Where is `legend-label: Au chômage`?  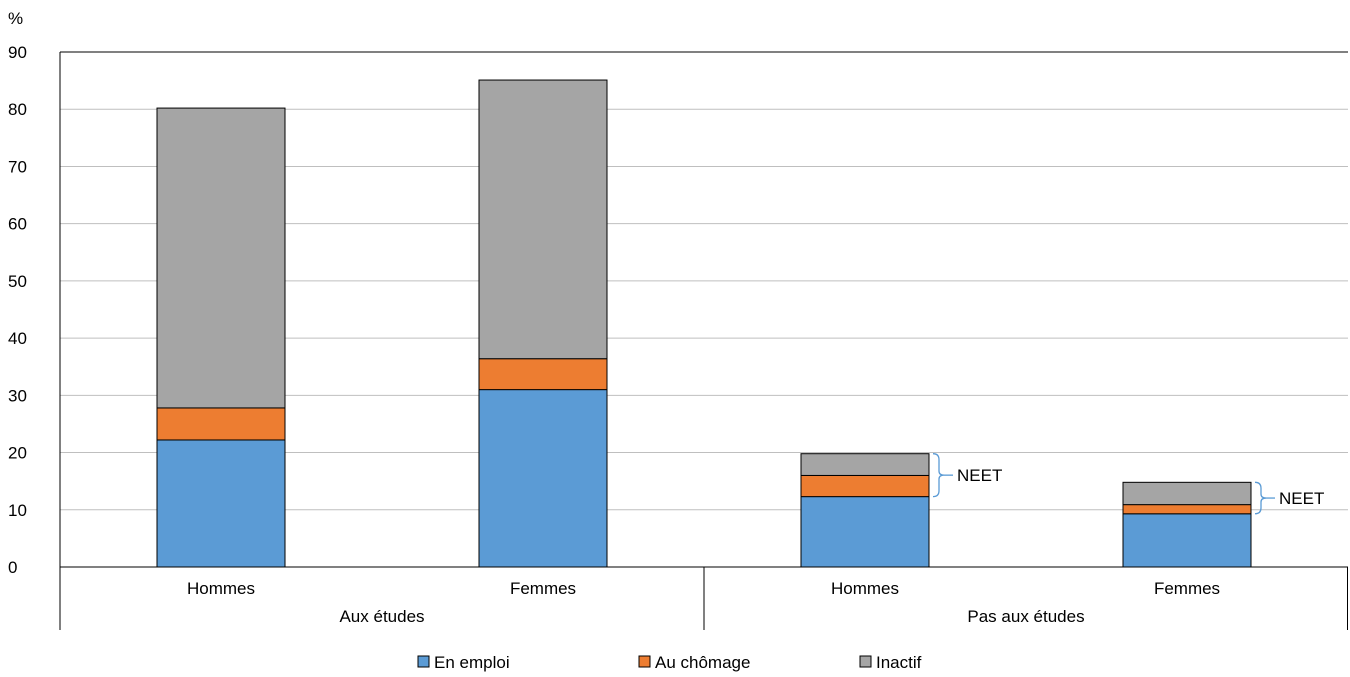
legend-label: Au chômage is located at coordinates (702, 662).